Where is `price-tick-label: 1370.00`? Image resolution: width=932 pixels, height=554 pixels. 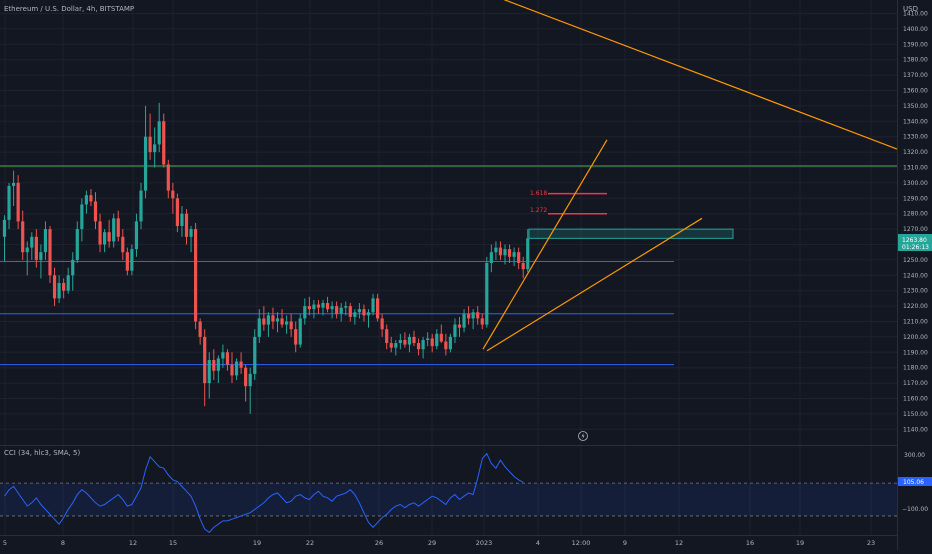 price-tick-label: 1370.00 is located at coordinates (915, 75).